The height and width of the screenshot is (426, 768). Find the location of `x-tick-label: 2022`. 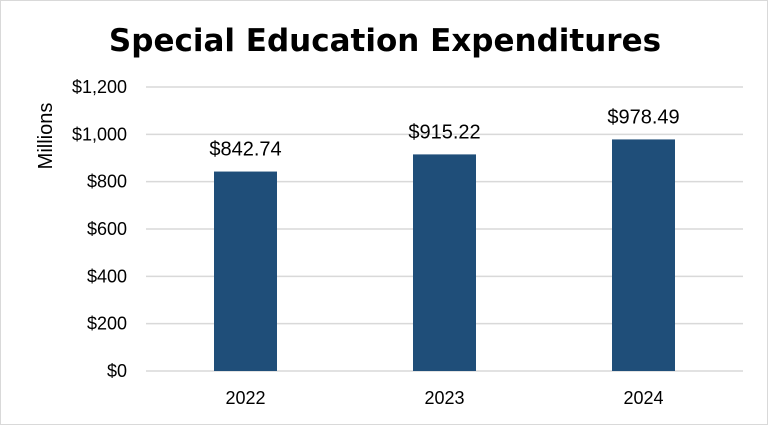

x-tick-label: 2022 is located at coordinates (245, 398).